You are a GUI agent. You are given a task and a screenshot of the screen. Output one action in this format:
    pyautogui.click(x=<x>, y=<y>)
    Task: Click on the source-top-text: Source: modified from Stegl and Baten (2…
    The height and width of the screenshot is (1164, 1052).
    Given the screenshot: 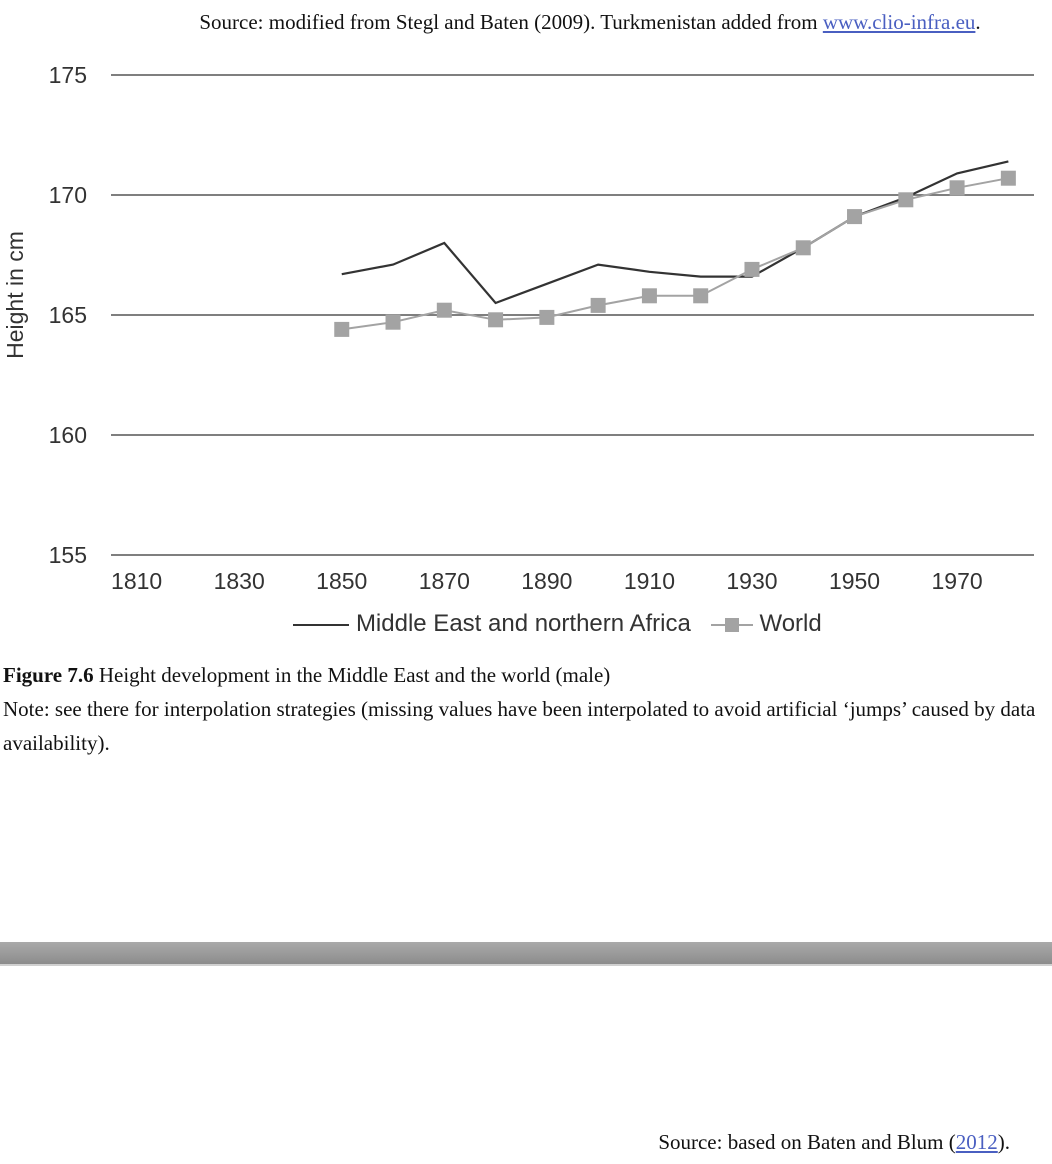 What is the action you would take?
    pyautogui.click(x=511, y=22)
    